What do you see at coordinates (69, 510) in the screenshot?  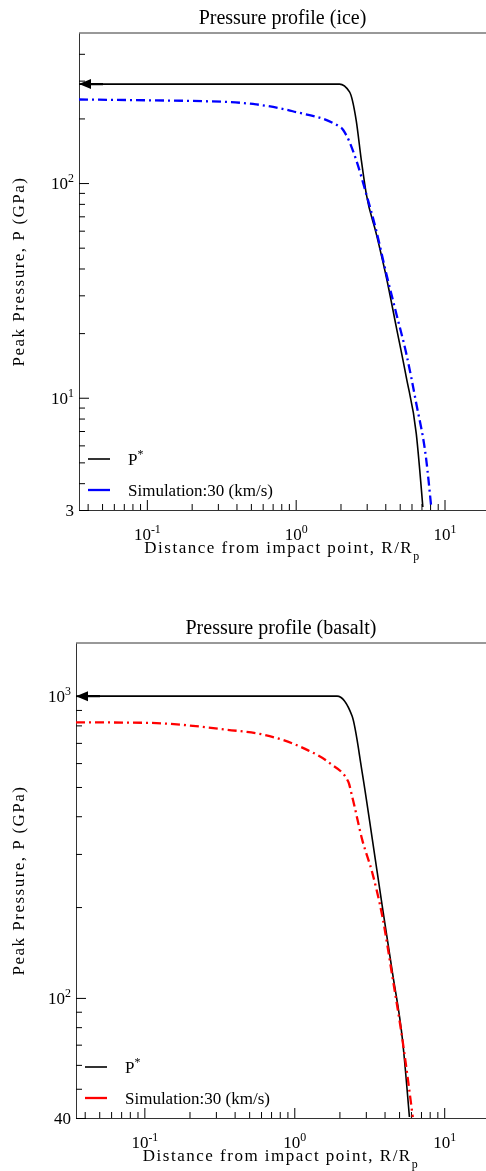 I see `y-tick-label: 3` at bounding box center [69, 510].